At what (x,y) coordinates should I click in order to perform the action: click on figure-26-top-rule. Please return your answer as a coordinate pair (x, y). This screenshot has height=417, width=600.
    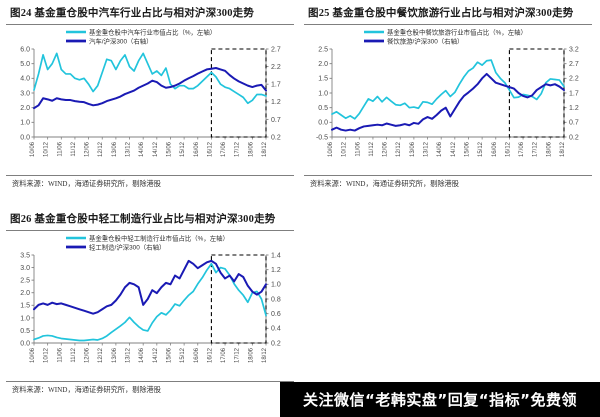
    Looking at the image, I should click on (150, 230).